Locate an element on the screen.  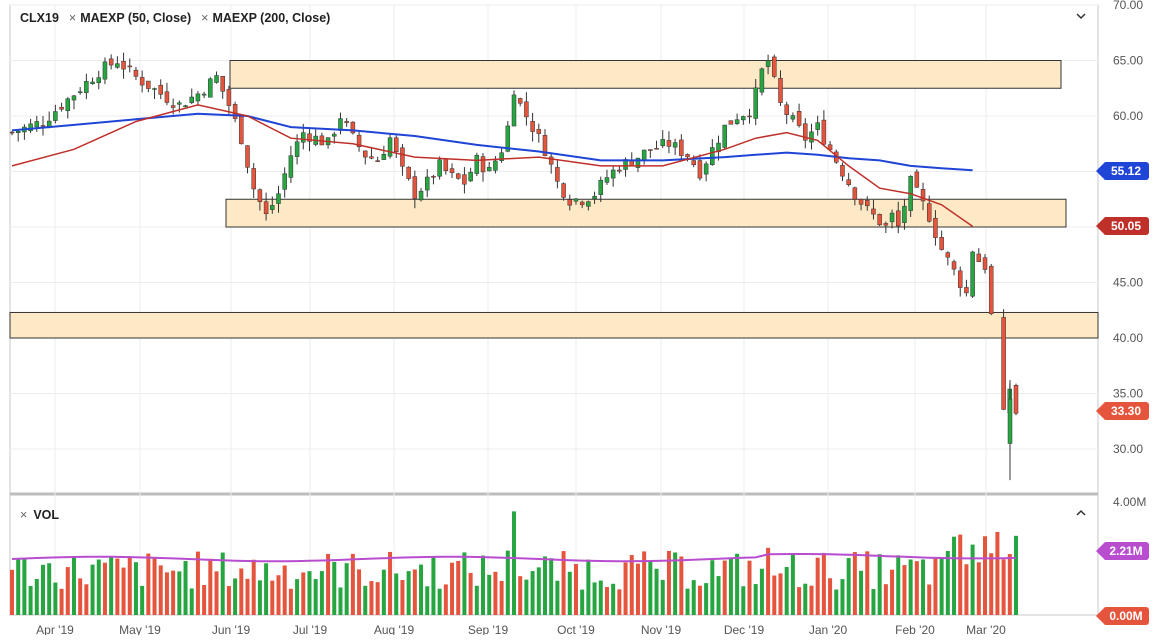
ma50-value-badge: 50.05 is located at coordinates (1122, 226).